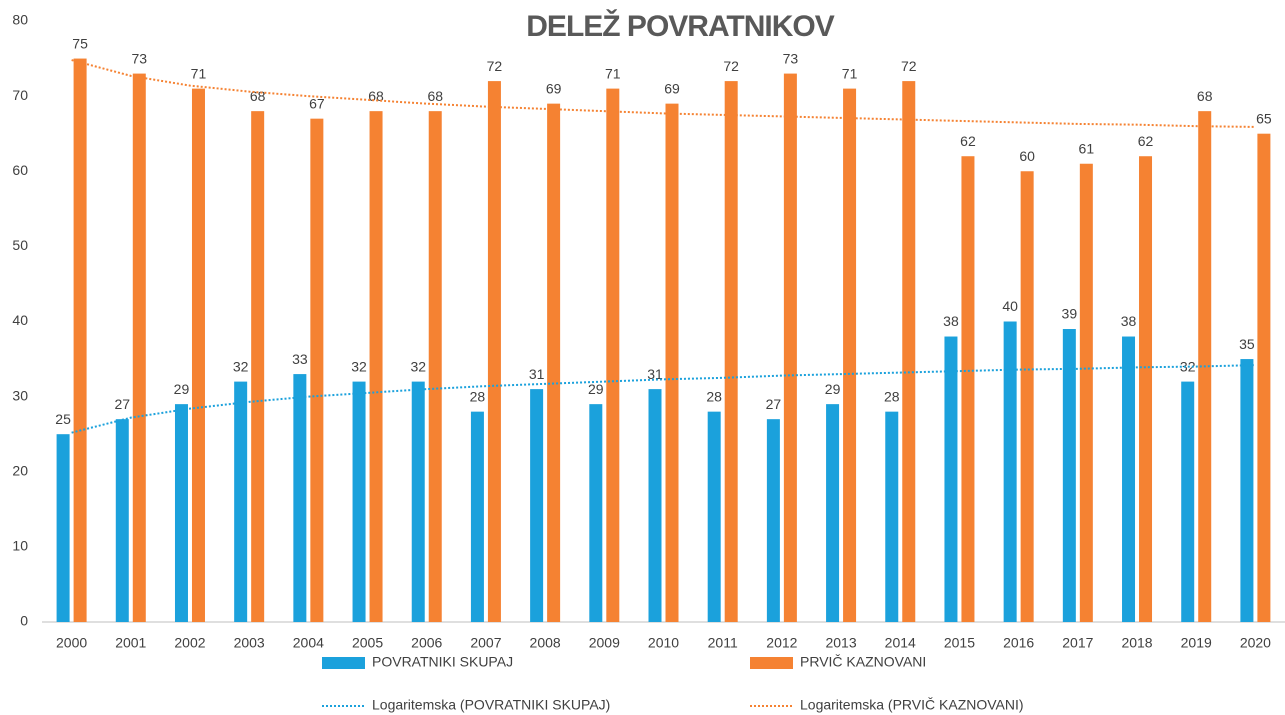 The image size is (1285, 715). What do you see at coordinates (840, 643) in the screenshot?
I see `x-tick-label: 2013` at bounding box center [840, 643].